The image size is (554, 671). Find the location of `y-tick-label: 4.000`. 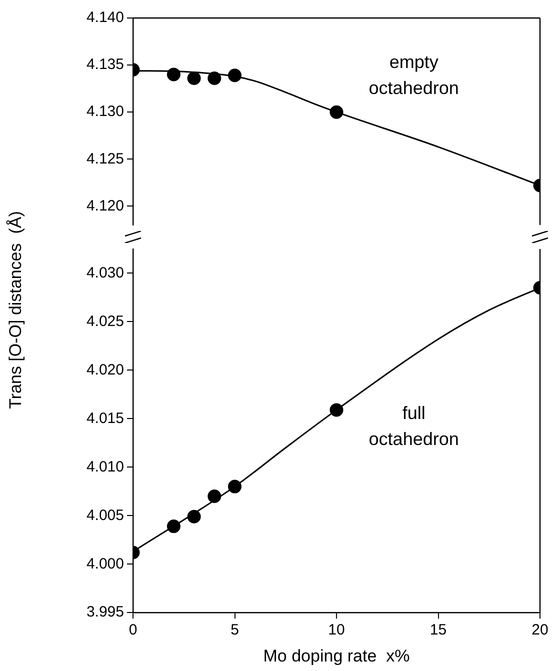

y-tick-label: 4.000 is located at coordinates (105, 563).